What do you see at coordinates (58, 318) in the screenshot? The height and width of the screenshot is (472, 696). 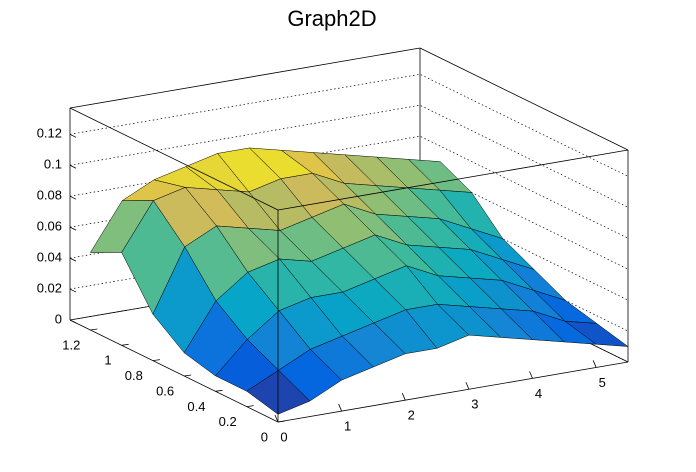 I see `z-tick-label: 0` at bounding box center [58, 318].